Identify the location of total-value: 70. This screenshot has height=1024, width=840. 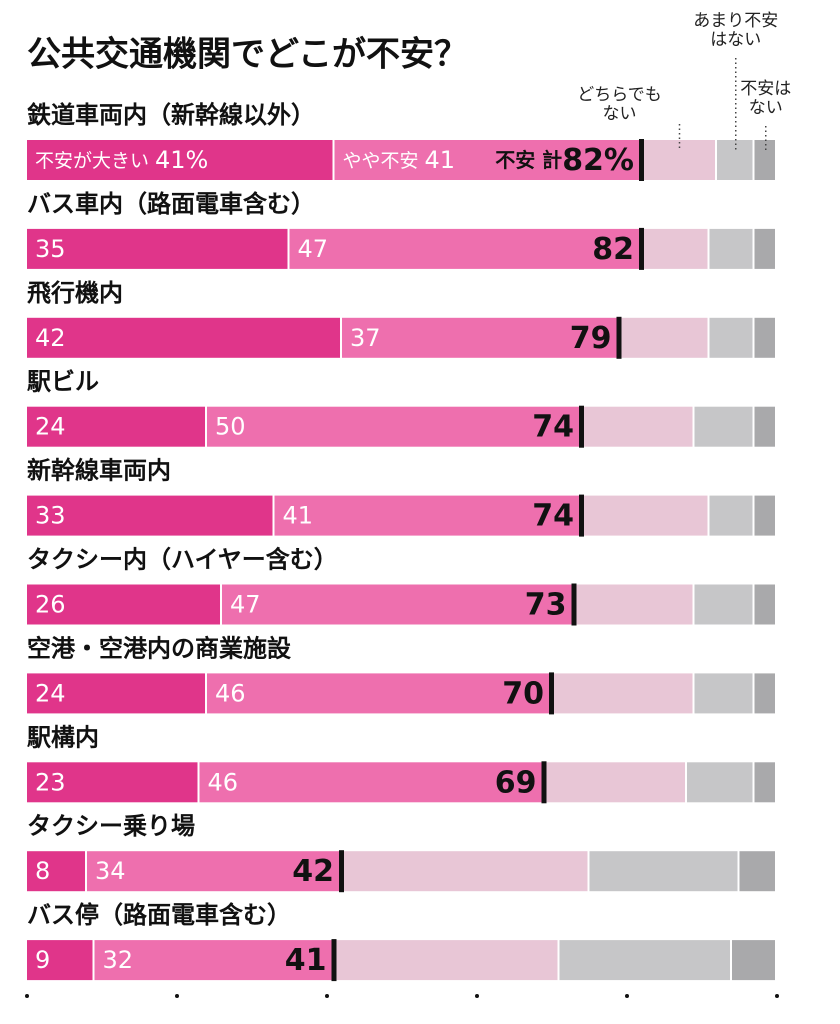
(523, 693).